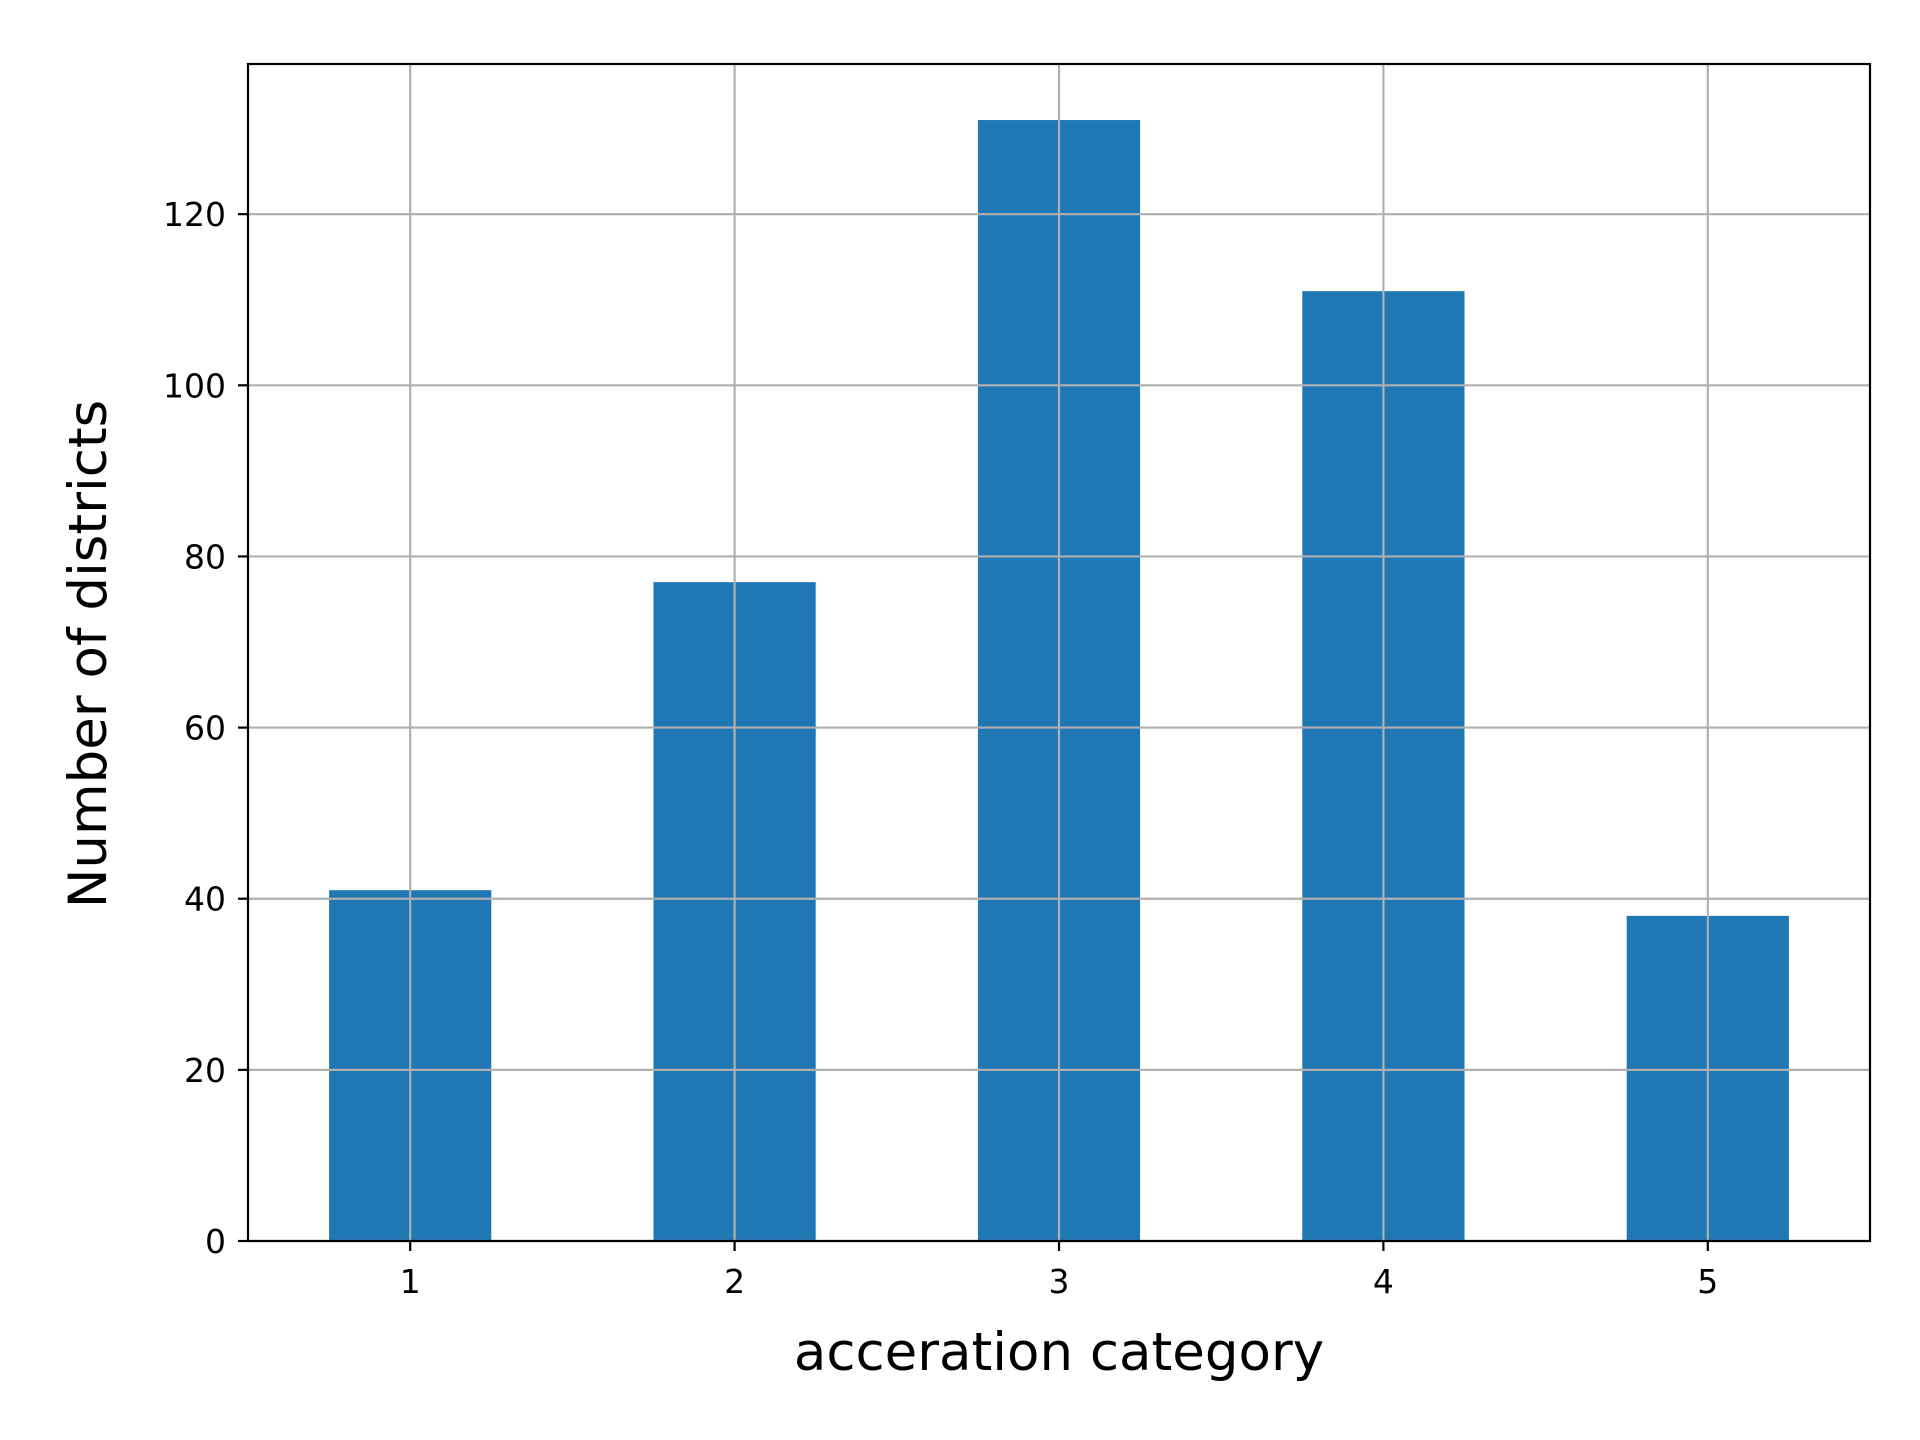 The width and height of the screenshot is (1920, 1440). What do you see at coordinates (1707, 1281) in the screenshot?
I see `x-tick-label-5: 5` at bounding box center [1707, 1281].